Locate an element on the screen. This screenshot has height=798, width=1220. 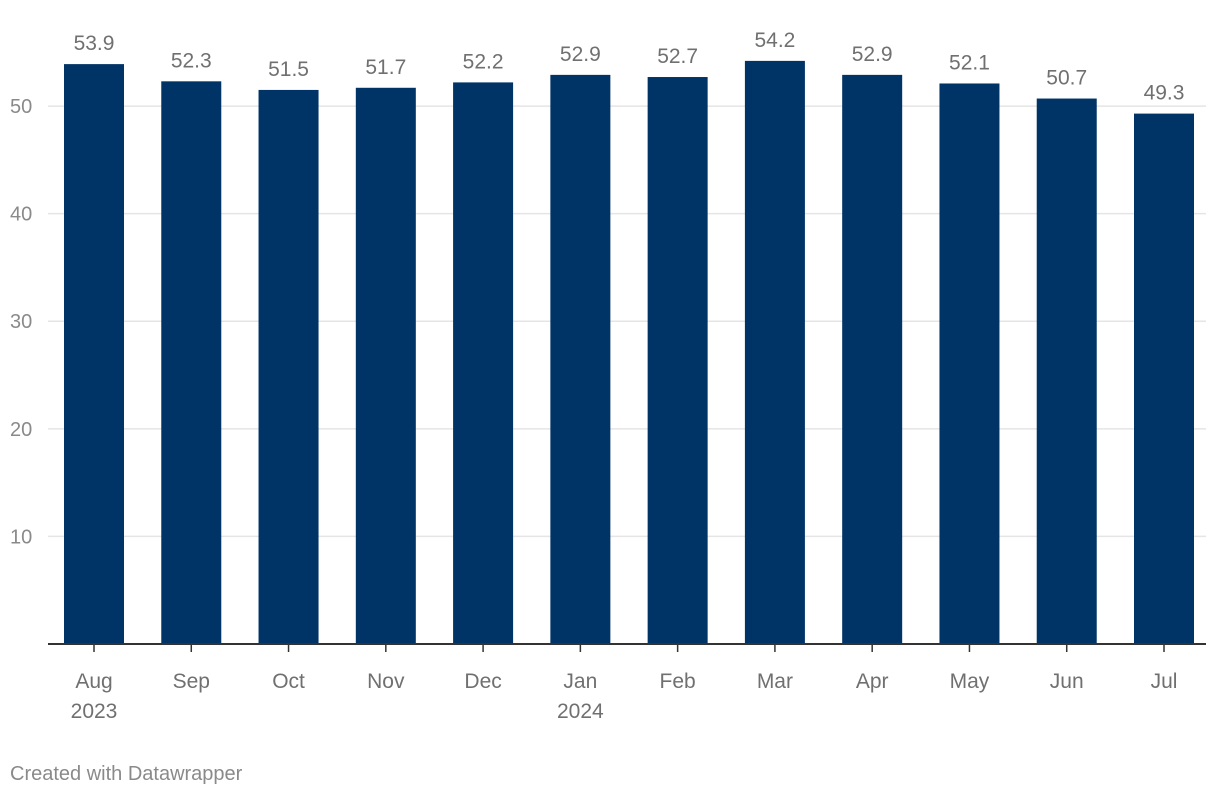
x-tick-label: Apr is located at coordinates (872, 681).